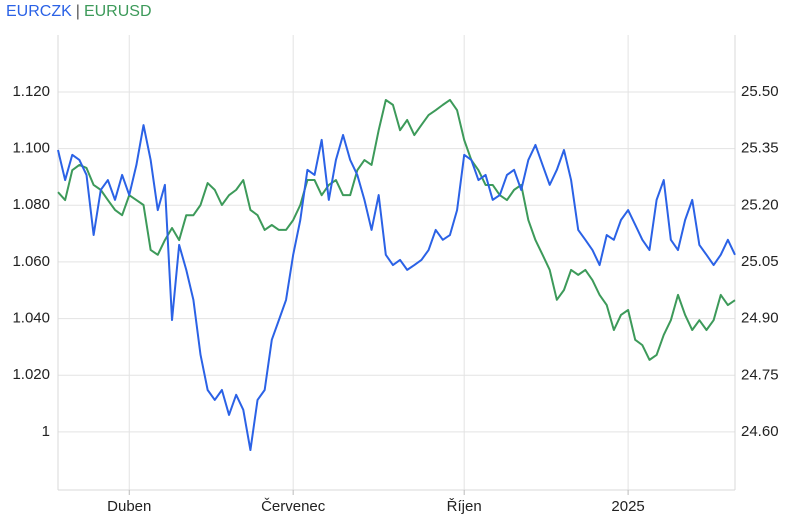 The image size is (796, 529). Describe the element at coordinates (627, 506) in the screenshot. I see `x-tick-label: 2025` at that location.